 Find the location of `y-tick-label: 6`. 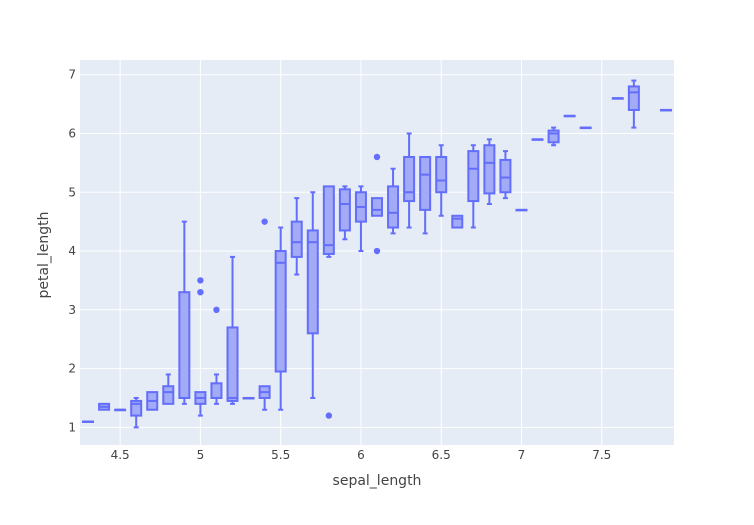

y-tick-label: 6 is located at coordinates (72, 133).